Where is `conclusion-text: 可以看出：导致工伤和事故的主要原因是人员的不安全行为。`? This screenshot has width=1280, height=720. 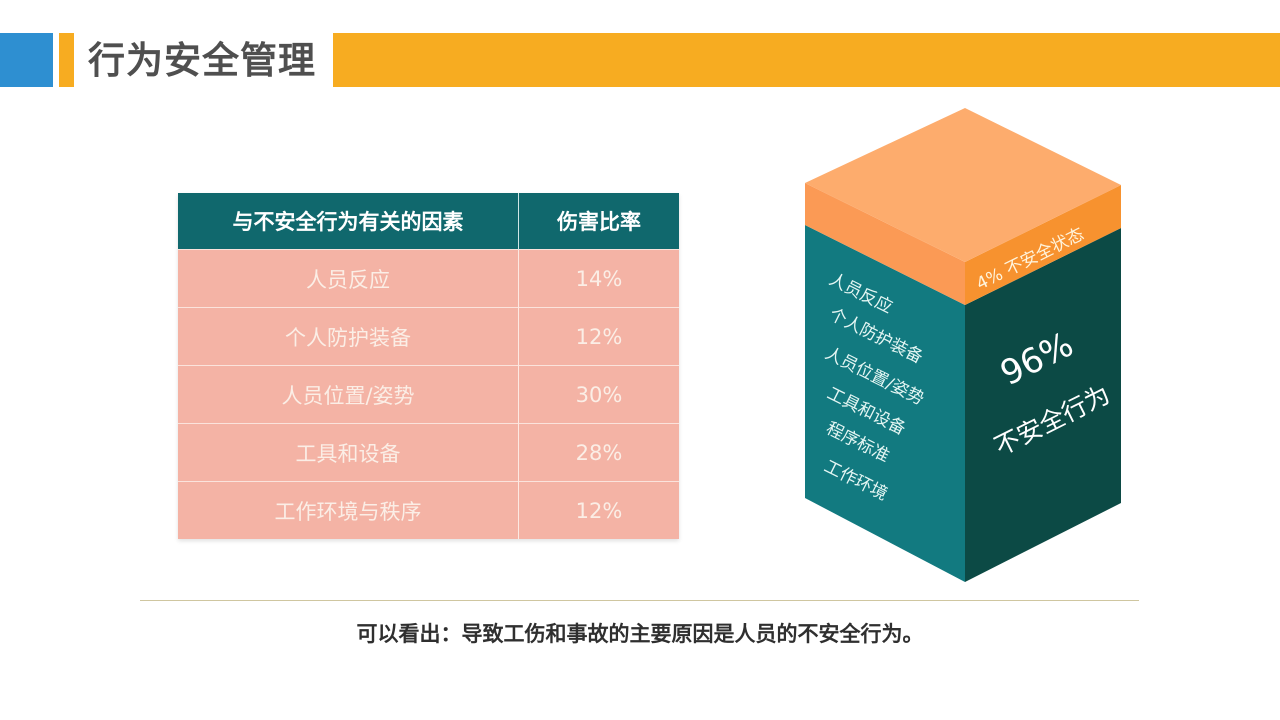
conclusion-text: 可以看出：导致工伤和事故的主要原因是人员的不安全行为。 is located at coordinates (640, 634).